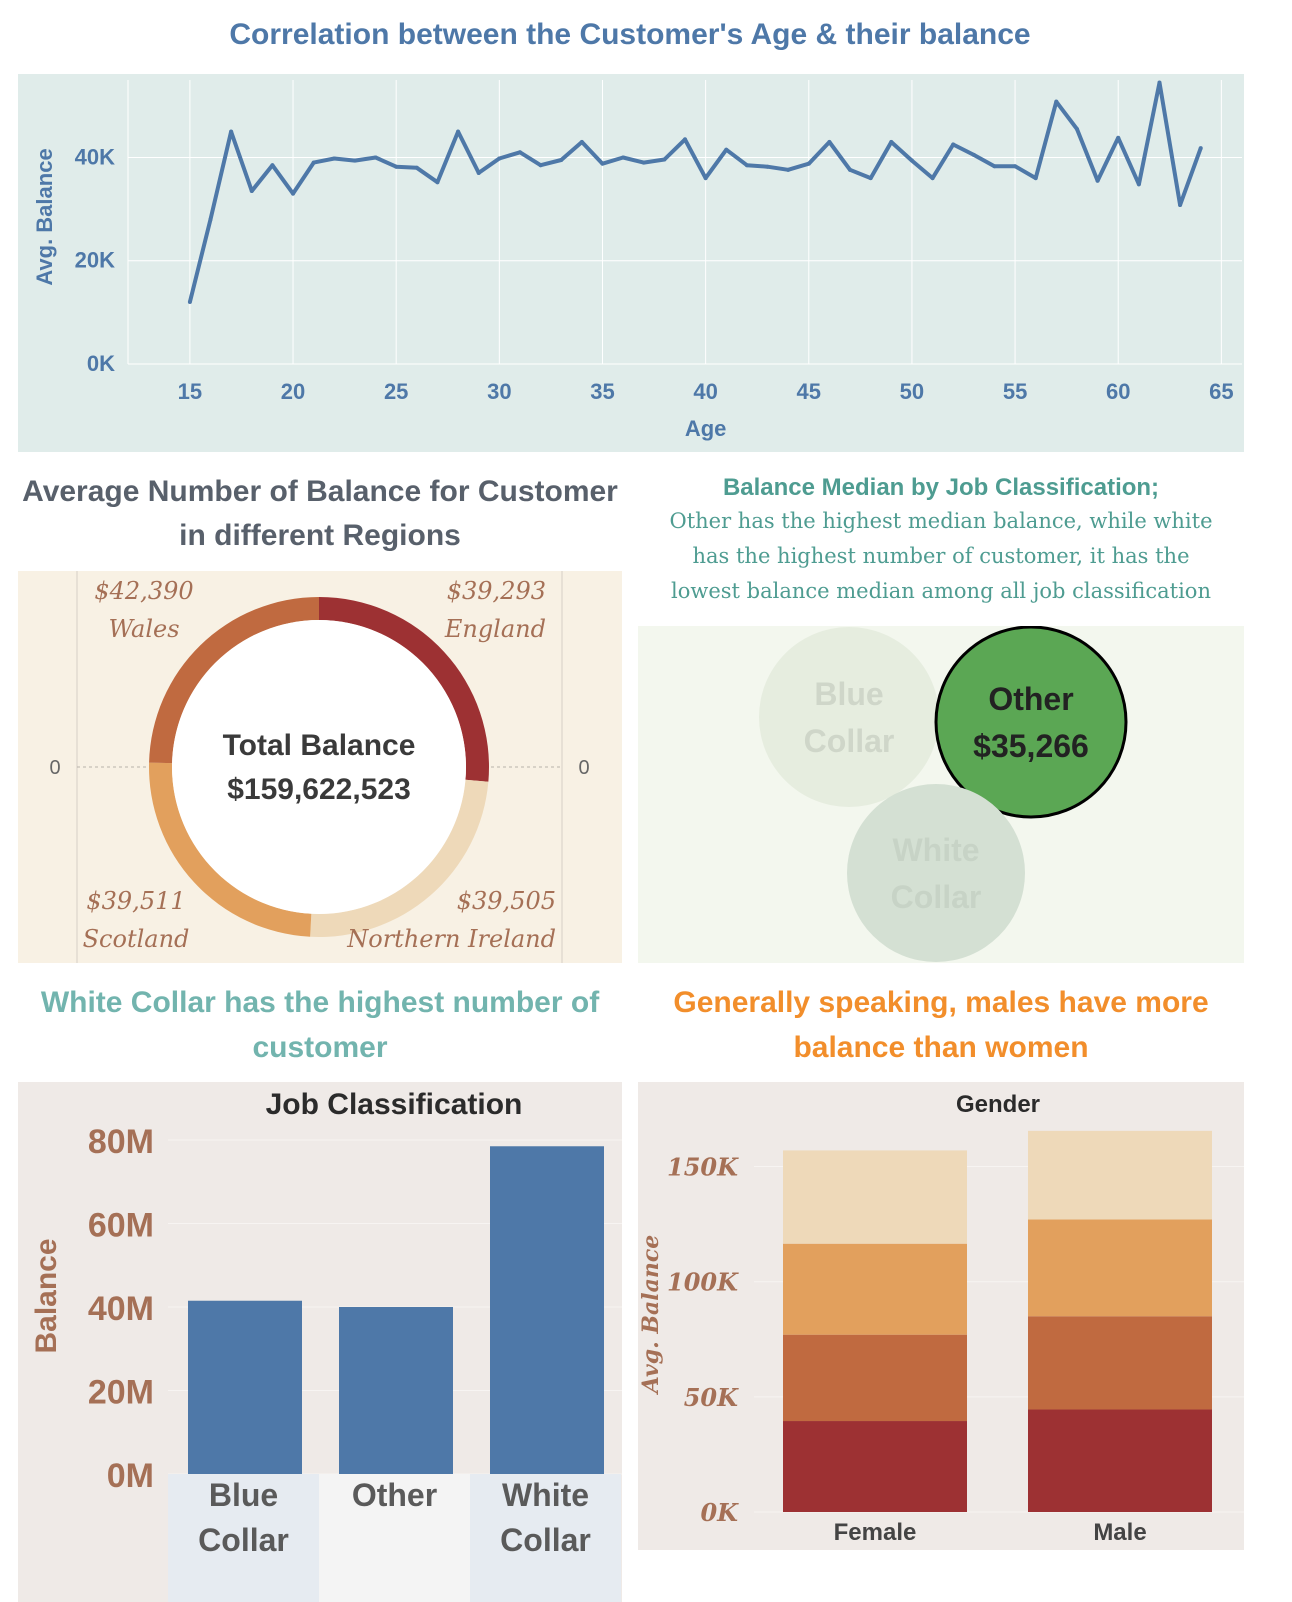 The width and height of the screenshot is (1292, 1602). I want to click on y-tick-label: 40M, so click(121, 1309).